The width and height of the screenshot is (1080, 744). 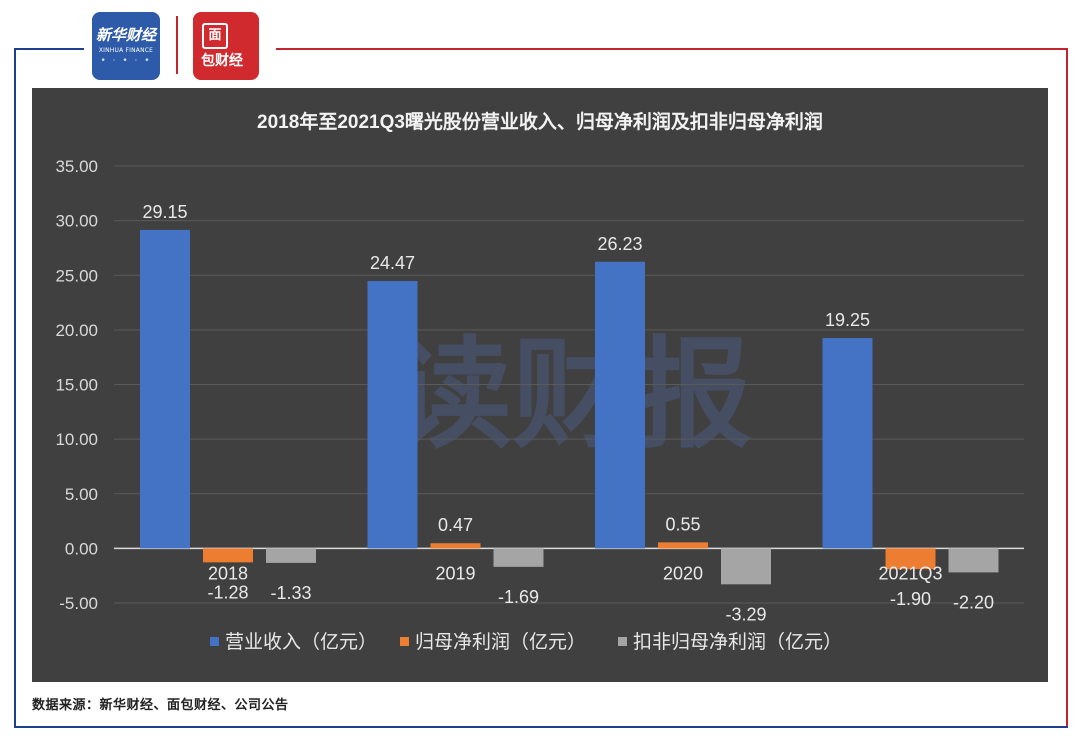 I want to click on data-label: 0.55, so click(x=682, y=524).